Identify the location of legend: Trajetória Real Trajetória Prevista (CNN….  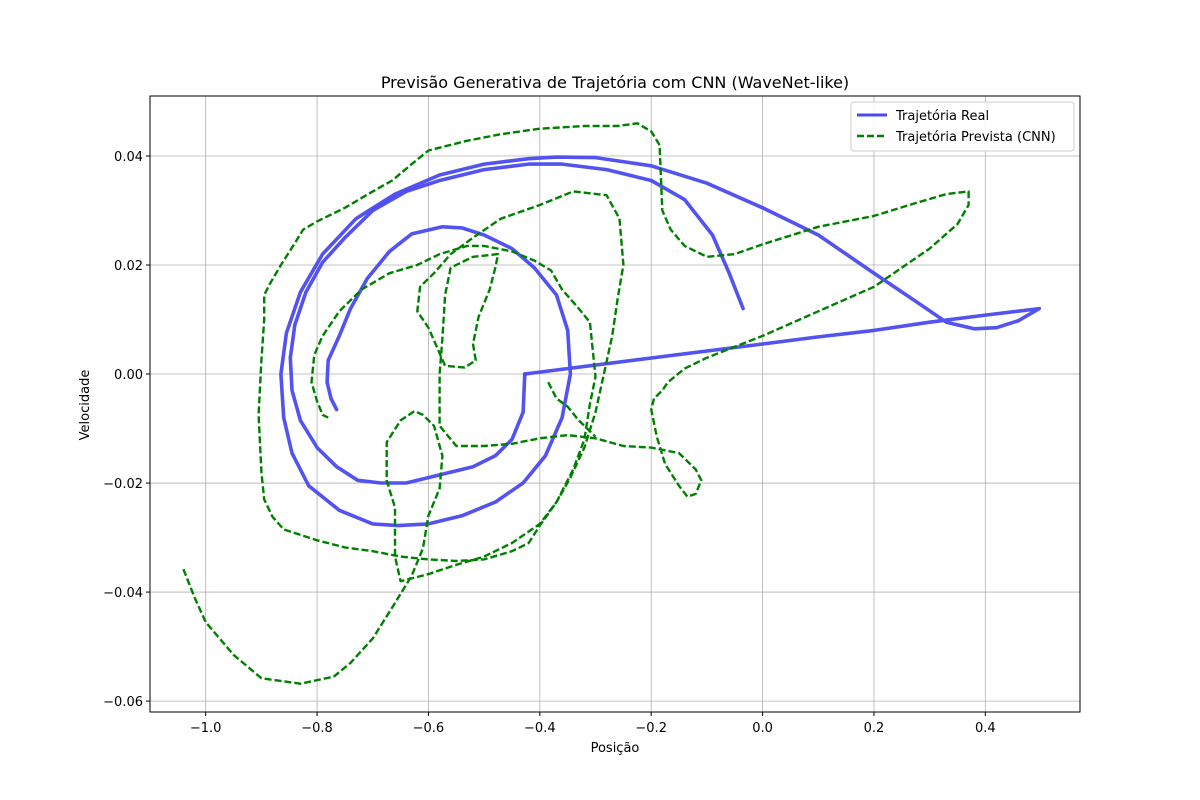
(962, 126).